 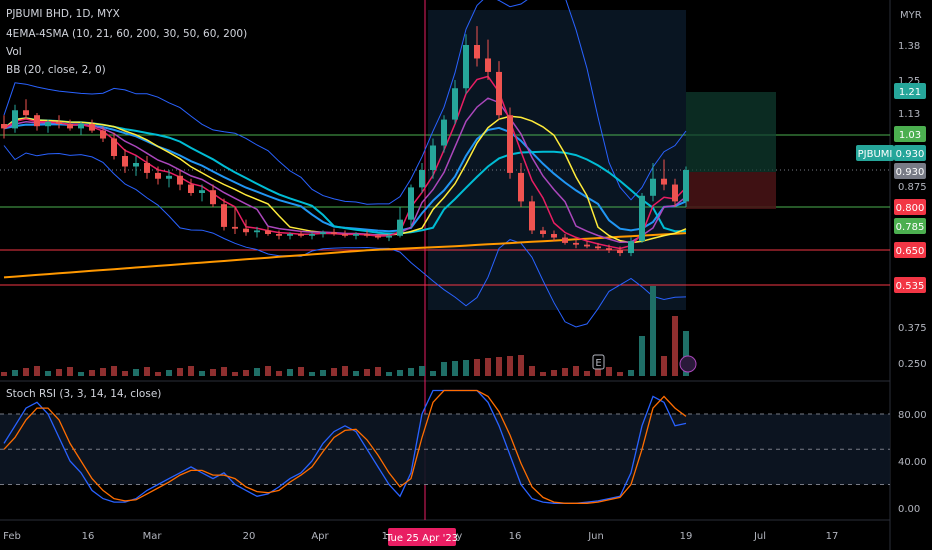 What do you see at coordinates (320, 536) in the screenshot?
I see `time-tick-label: Apr` at bounding box center [320, 536].